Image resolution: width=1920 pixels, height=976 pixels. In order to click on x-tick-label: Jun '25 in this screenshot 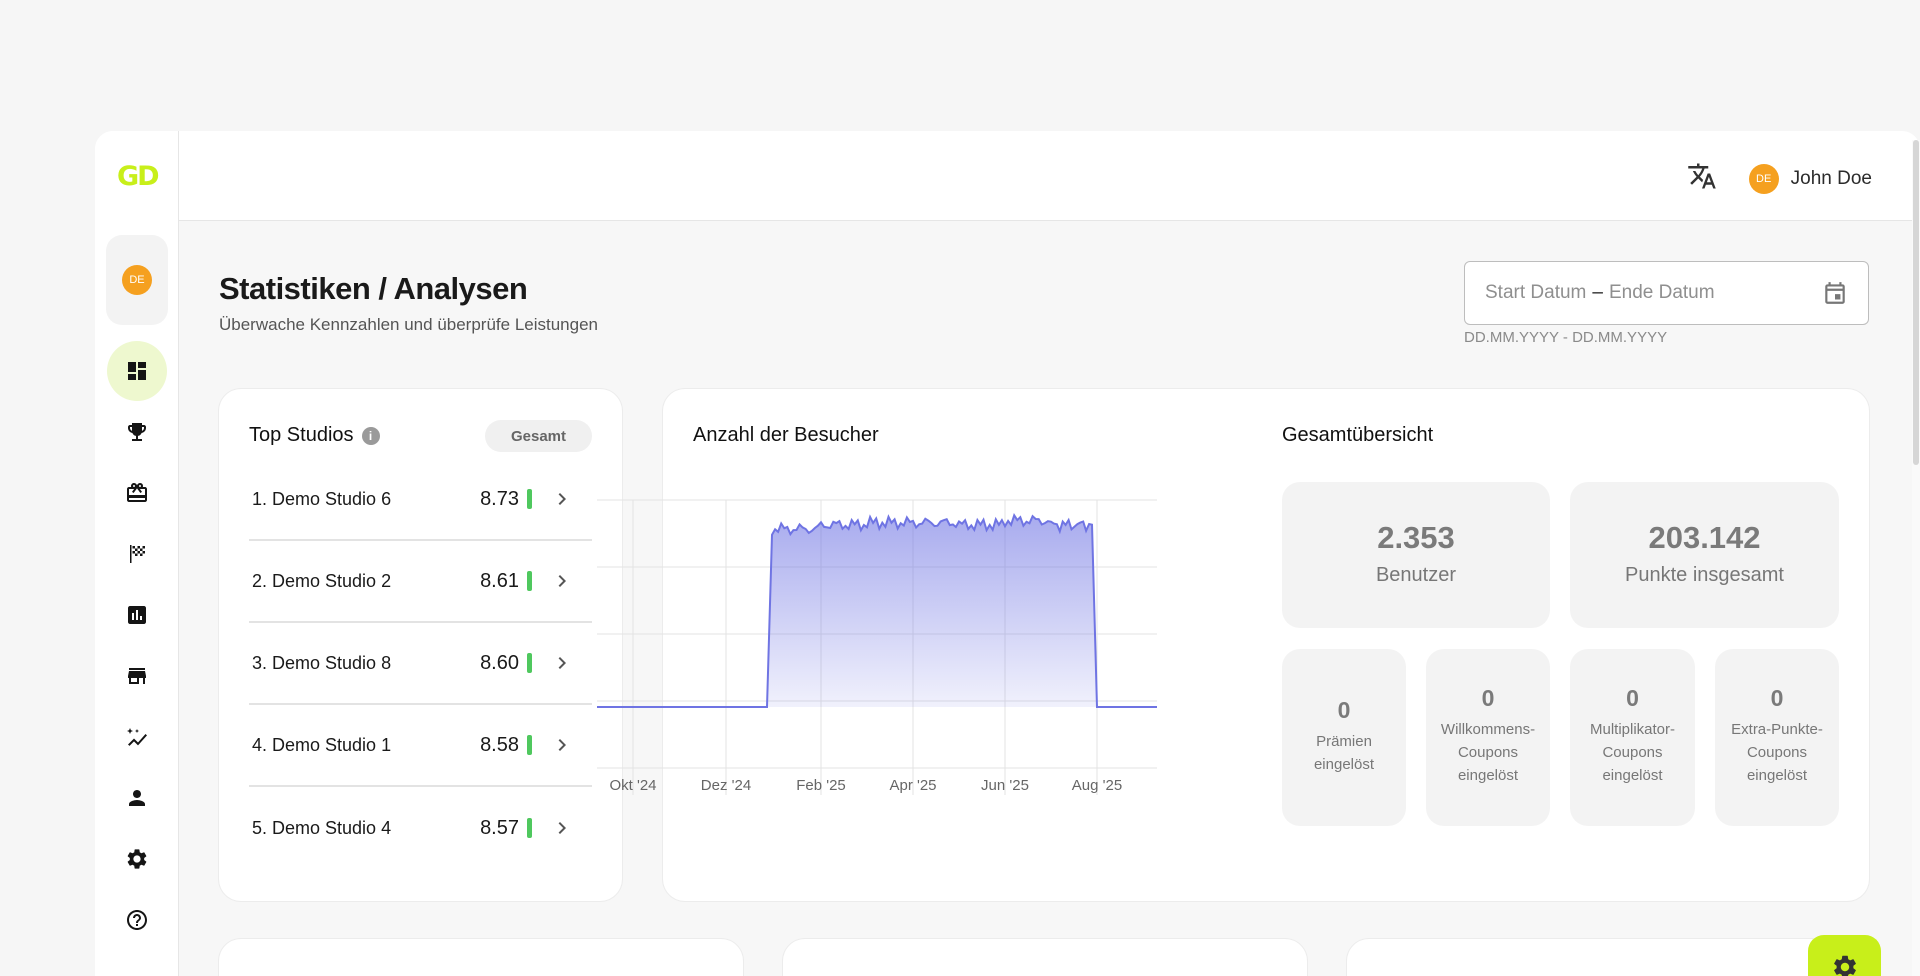, I will do `click(1005, 785)`.